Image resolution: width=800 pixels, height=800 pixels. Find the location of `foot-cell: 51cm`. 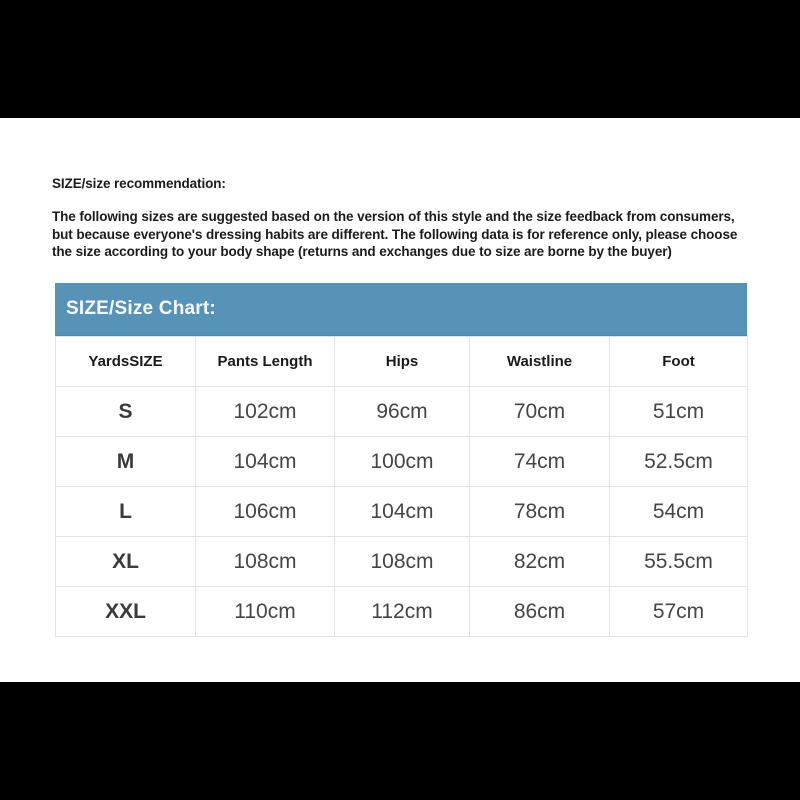

foot-cell: 51cm is located at coordinates (678, 411).